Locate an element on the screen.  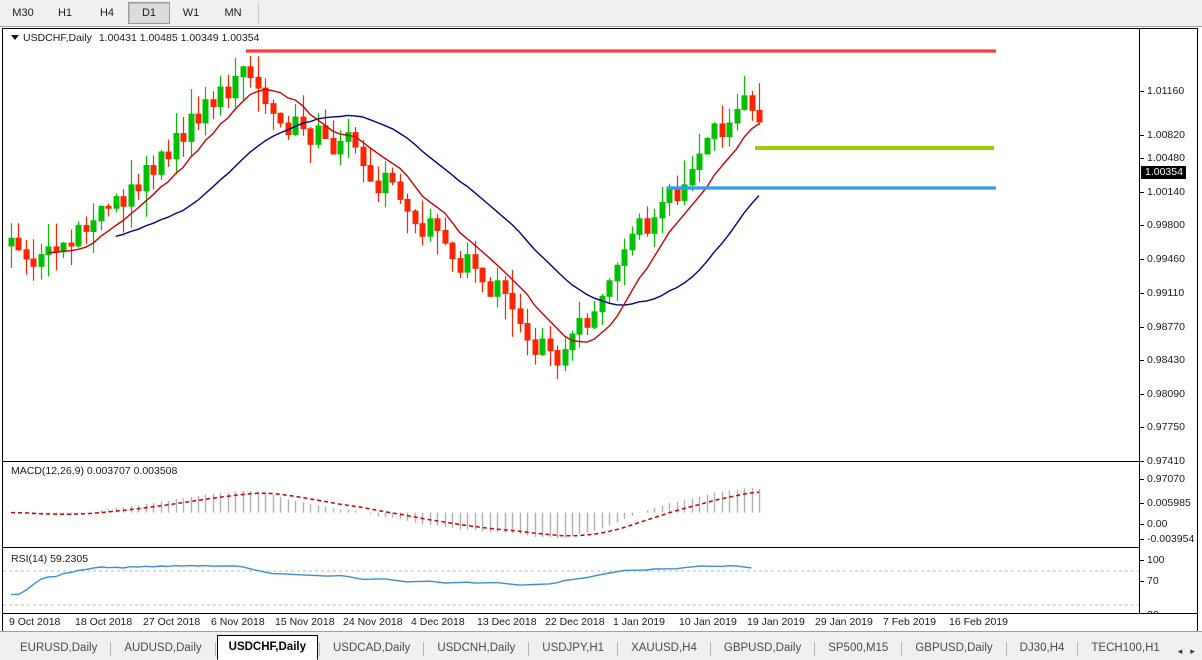
timeframe-d1: D1 is located at coordinates (149, 13).